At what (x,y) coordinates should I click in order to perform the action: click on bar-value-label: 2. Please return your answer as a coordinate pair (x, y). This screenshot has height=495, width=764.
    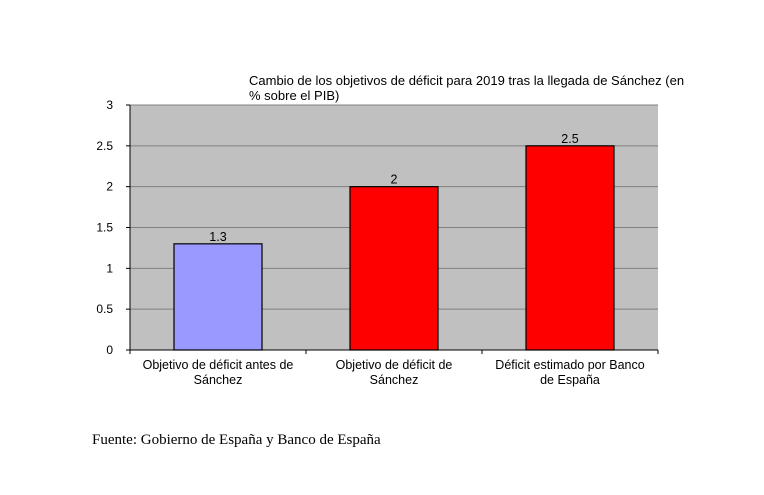
    Looking at the image, I should click on (394, 180).